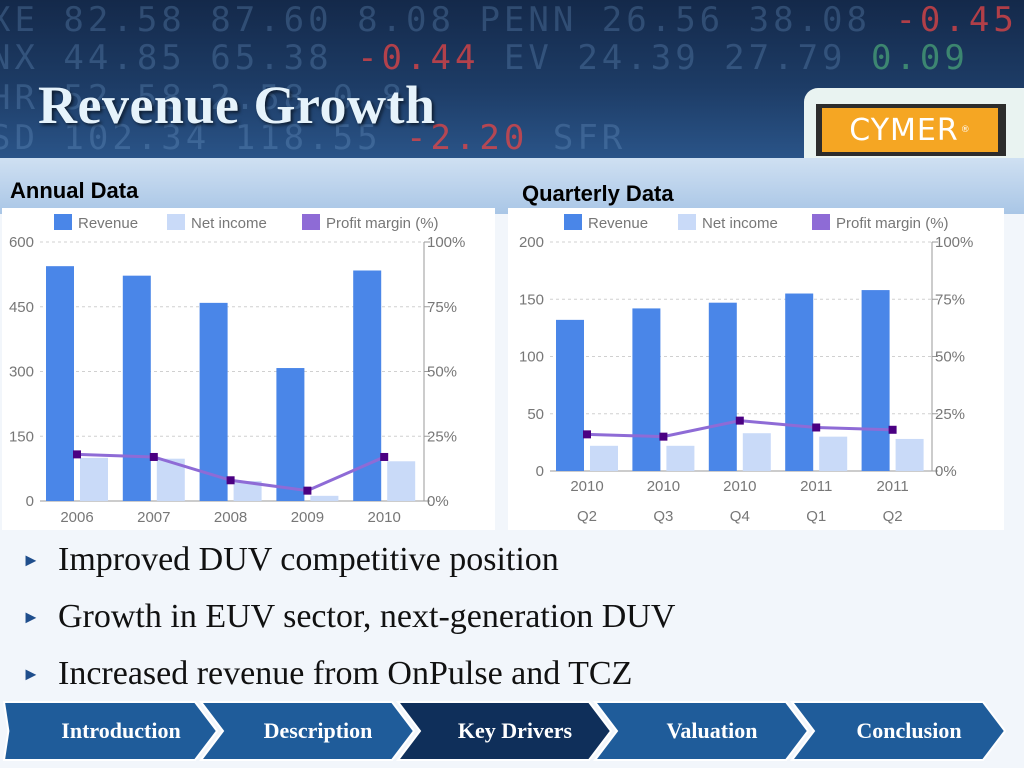 Image resolution: width=1024 pixels, height=768 pixels. I want to click on ticker-cell: 38.08, so click(822, 20).